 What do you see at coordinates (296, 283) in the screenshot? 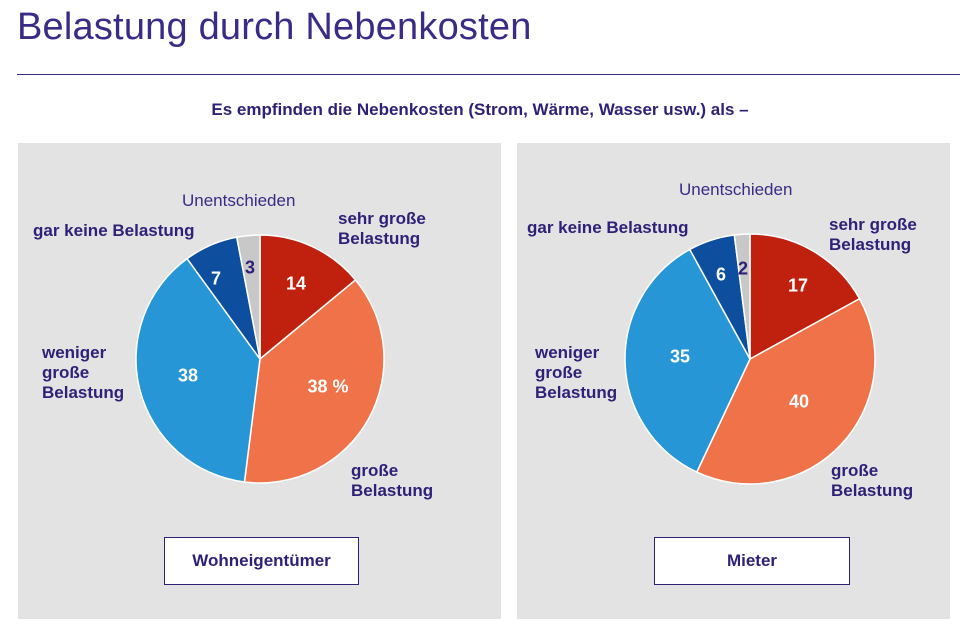
I see `value-label-sehr-gross: 14` at bounding box center [296, 283].